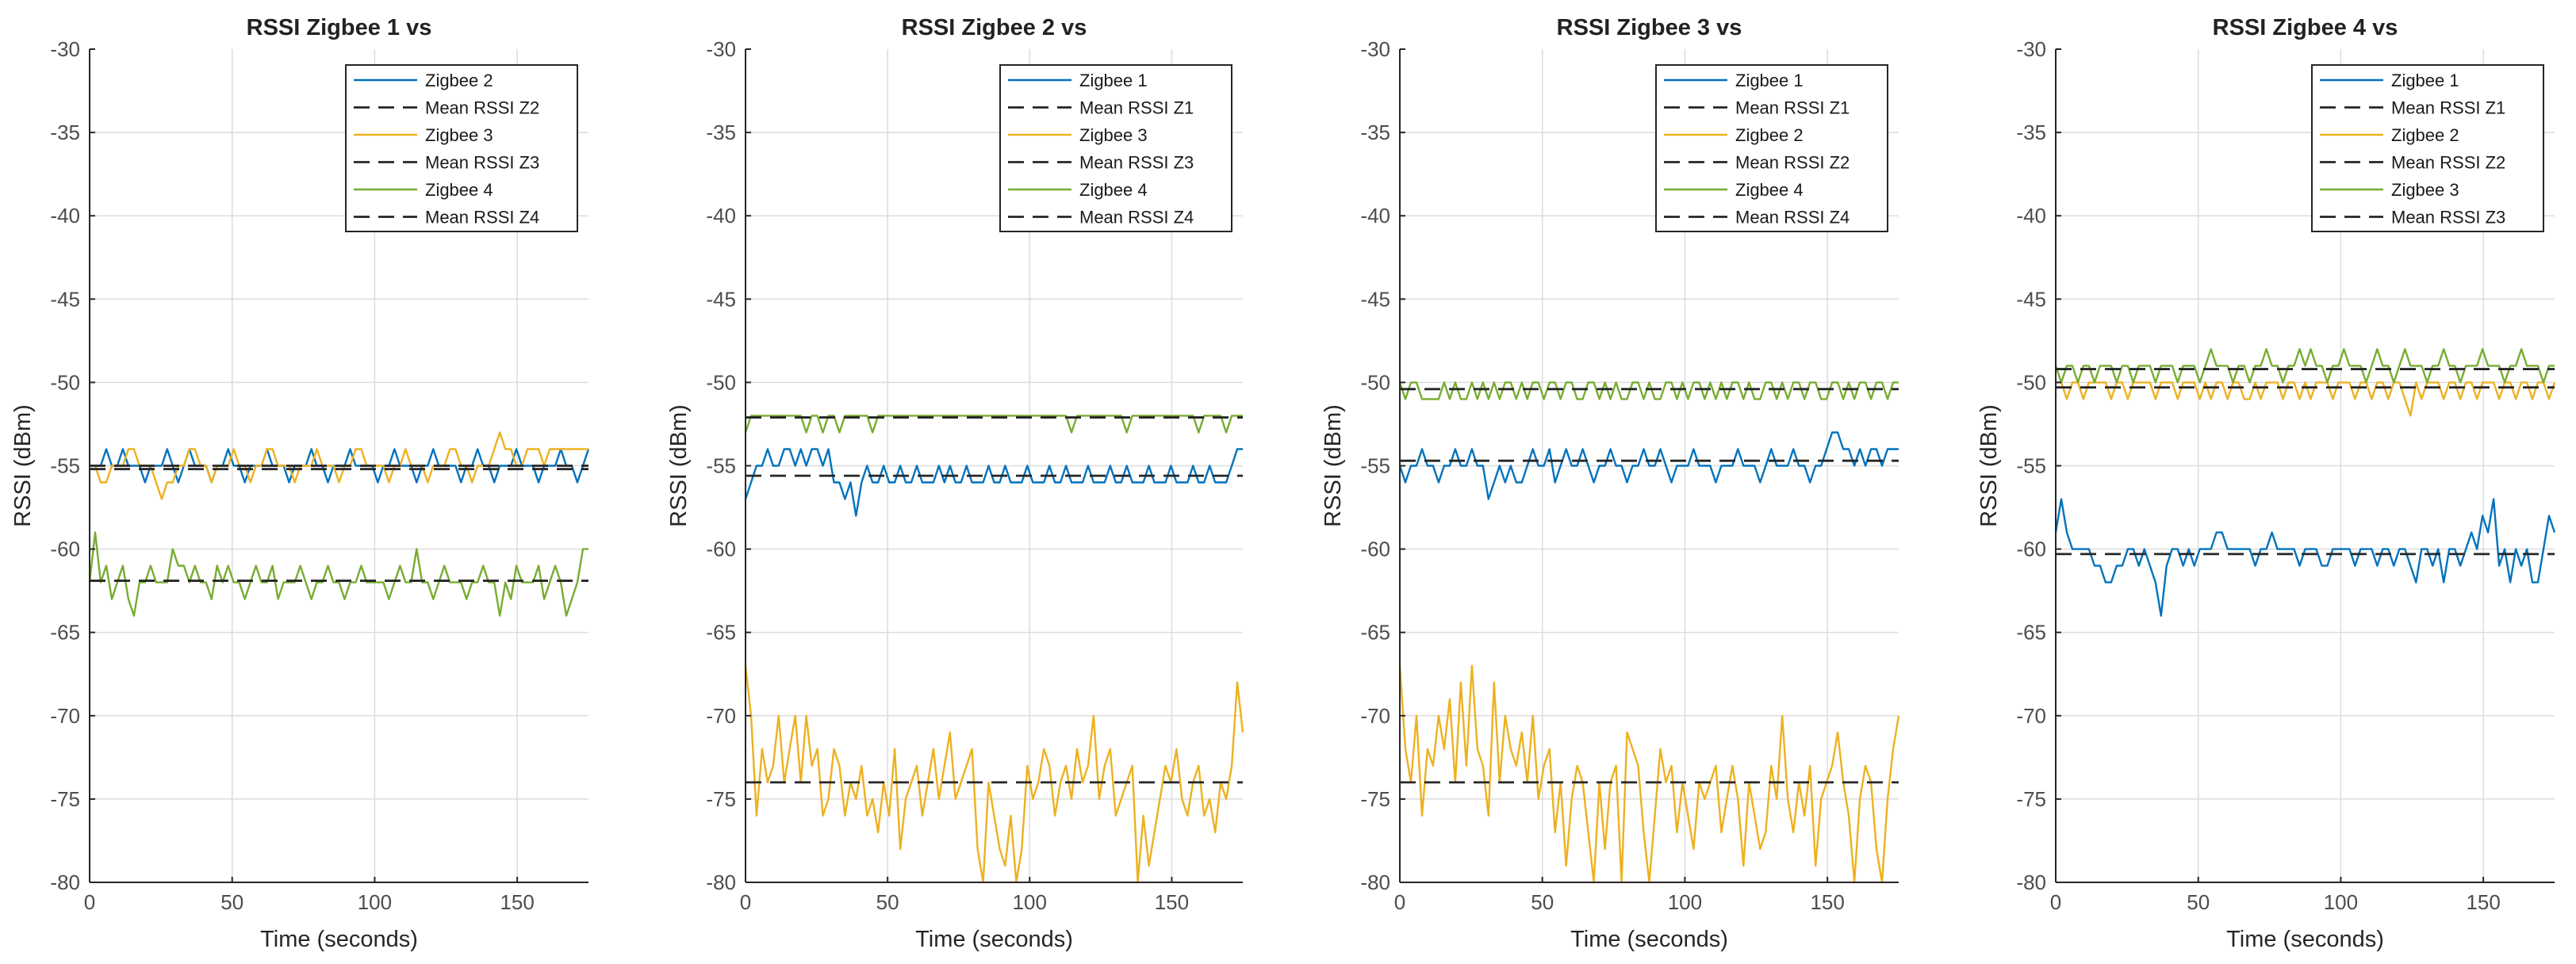 The width and height of the screenshot is (2576, 964). What do you see at coordinates (1649, 27) in the screenshot?
I see `chart-title: RSSI Zigbee 3 vs` at bounding box center [1649, 27].